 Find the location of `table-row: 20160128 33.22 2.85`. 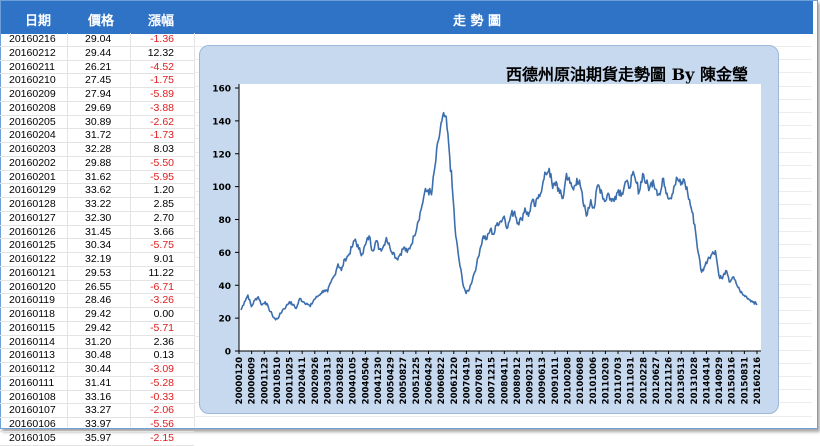

table-row: 20160128 33.22 2.85 is located at coordinates (97, 205).